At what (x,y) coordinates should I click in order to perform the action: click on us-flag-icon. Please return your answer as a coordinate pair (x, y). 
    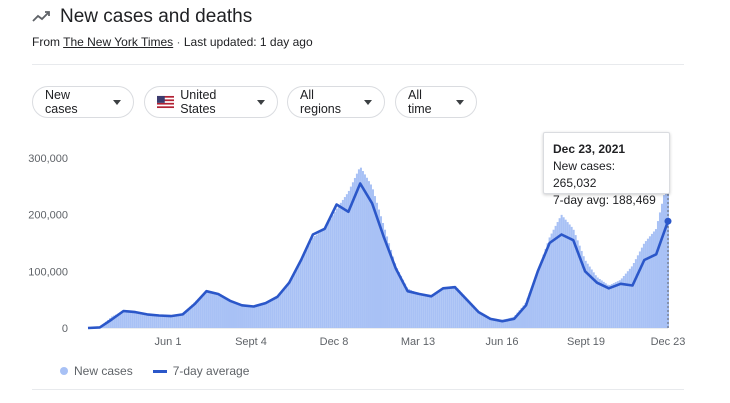
    Looking at the image, I should click on (166, 102).